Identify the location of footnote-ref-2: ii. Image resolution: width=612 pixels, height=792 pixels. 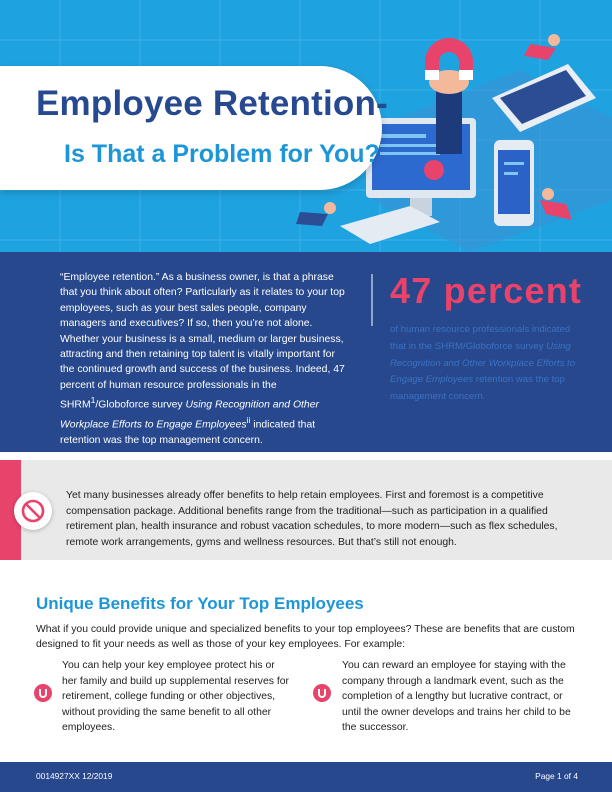
(248, 420).